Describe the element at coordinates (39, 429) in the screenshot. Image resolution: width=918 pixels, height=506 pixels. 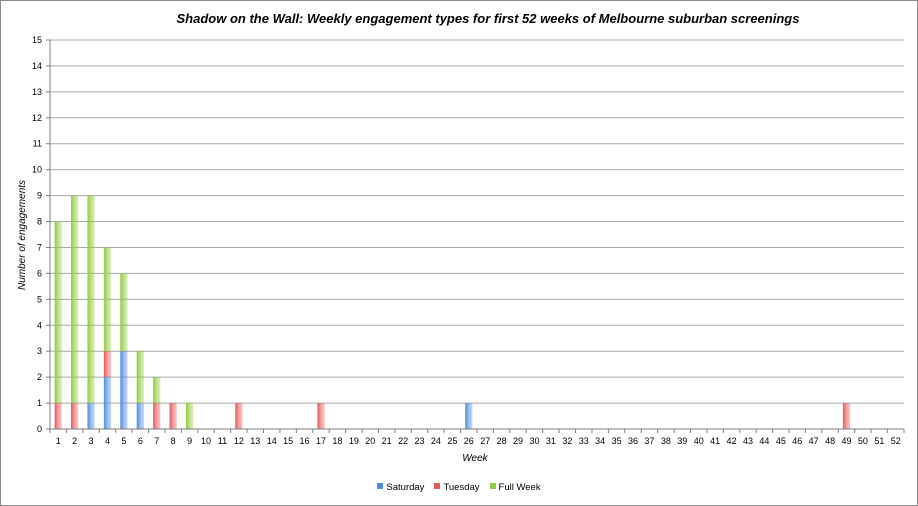
I see `y-tick-label: 0` at that location.